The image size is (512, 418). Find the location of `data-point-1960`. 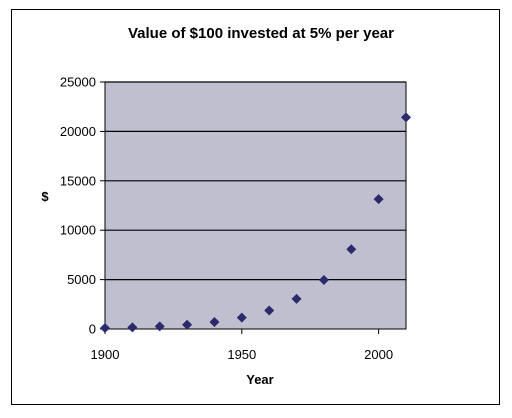

data-point-1960 is located at coordinates (269, 310).